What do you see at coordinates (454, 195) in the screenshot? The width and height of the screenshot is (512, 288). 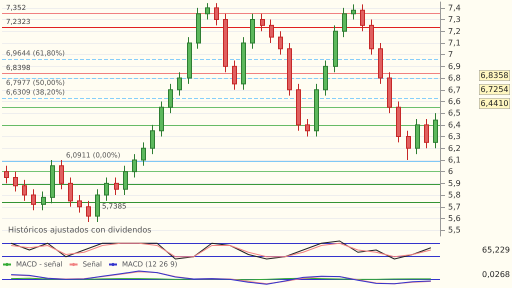 I see `y-tick-label: 5,8` at bounding box center [454, 195].